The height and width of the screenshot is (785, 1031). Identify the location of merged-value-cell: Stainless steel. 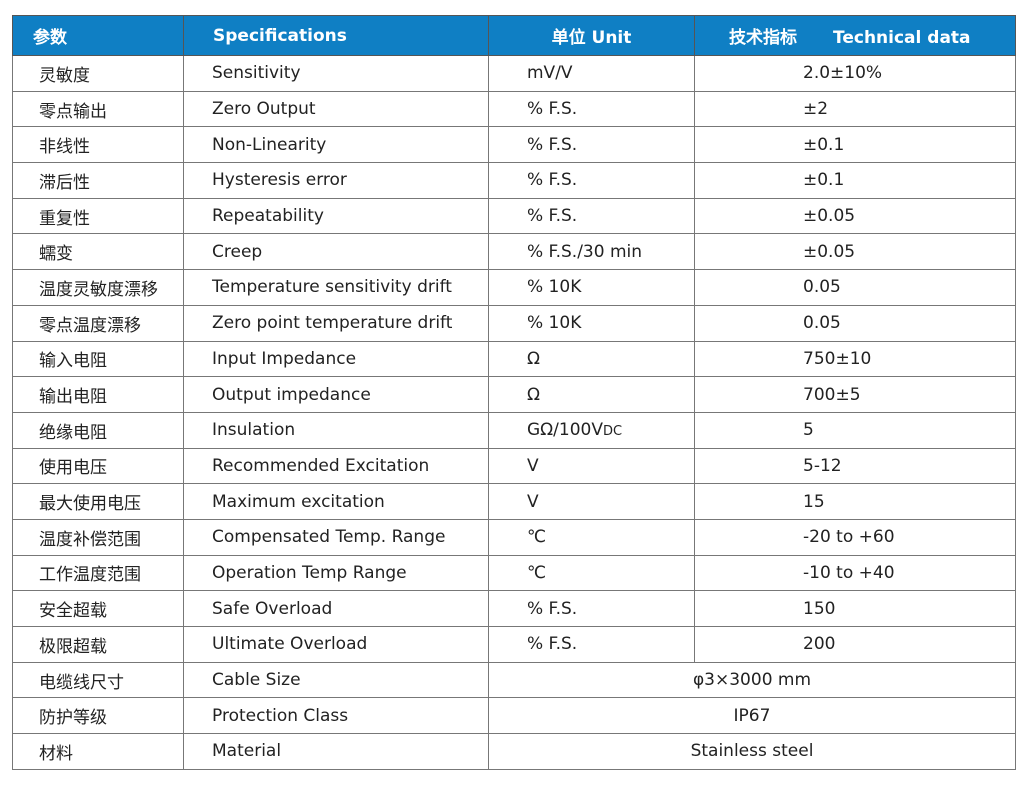
(752, 751).